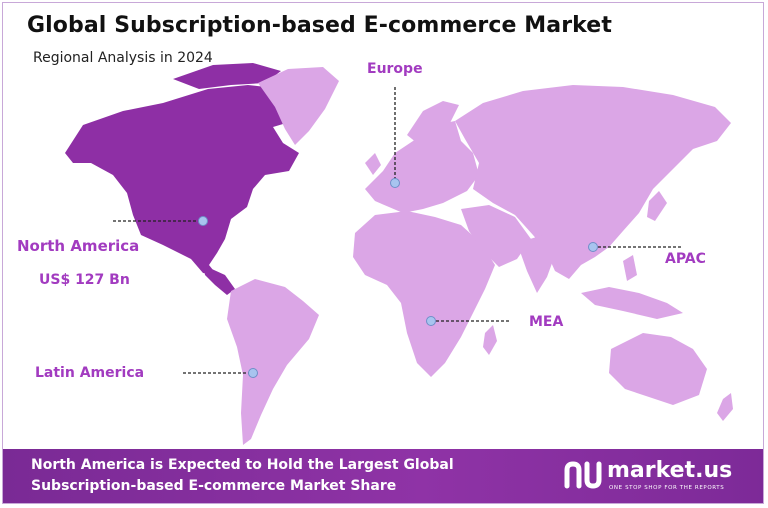  Describe the element at coordinates (373, 164) in the screenshot. I see `region-uk` at that location.